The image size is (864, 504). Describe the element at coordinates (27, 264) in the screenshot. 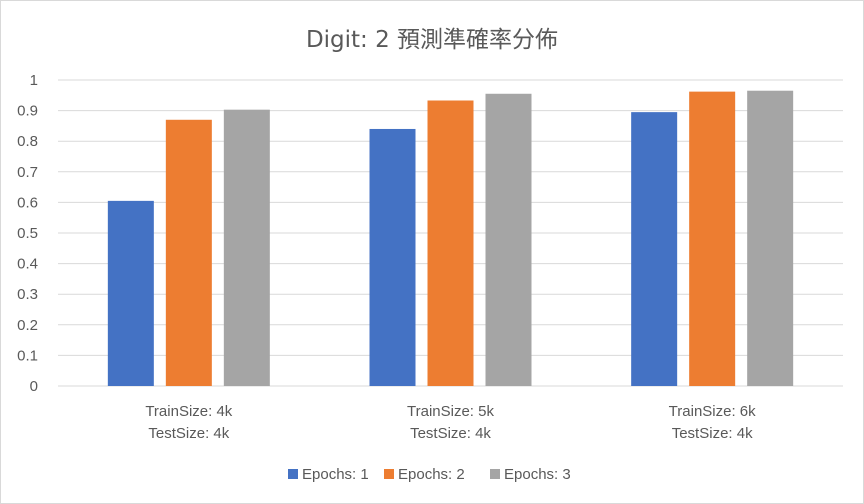

I see `y-tick-label: 0.4` at that location.